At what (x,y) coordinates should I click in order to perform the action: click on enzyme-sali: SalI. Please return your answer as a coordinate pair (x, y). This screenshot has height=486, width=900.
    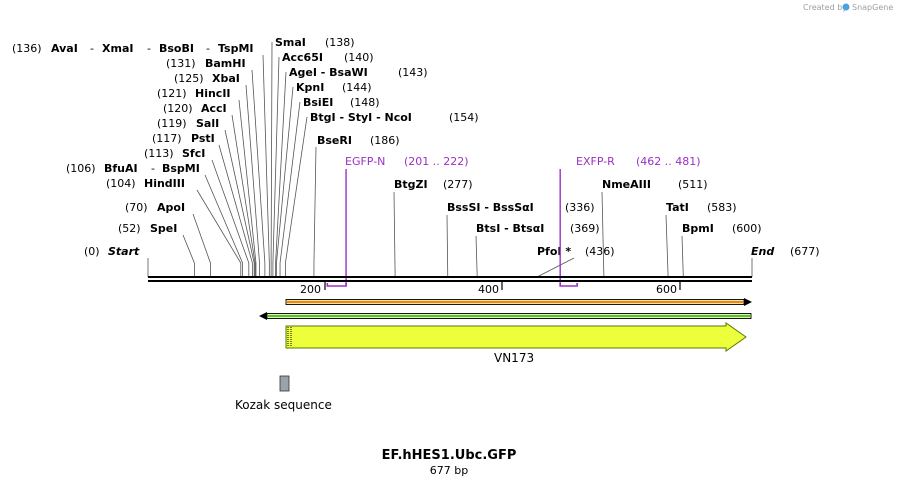
    Looking at the image, I should click on (207, 123).